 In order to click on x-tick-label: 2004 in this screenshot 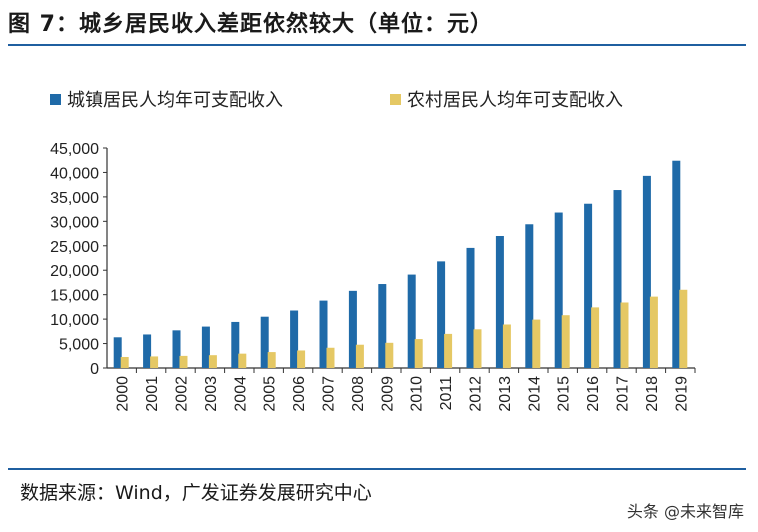, I will do `click(240, 394)`.